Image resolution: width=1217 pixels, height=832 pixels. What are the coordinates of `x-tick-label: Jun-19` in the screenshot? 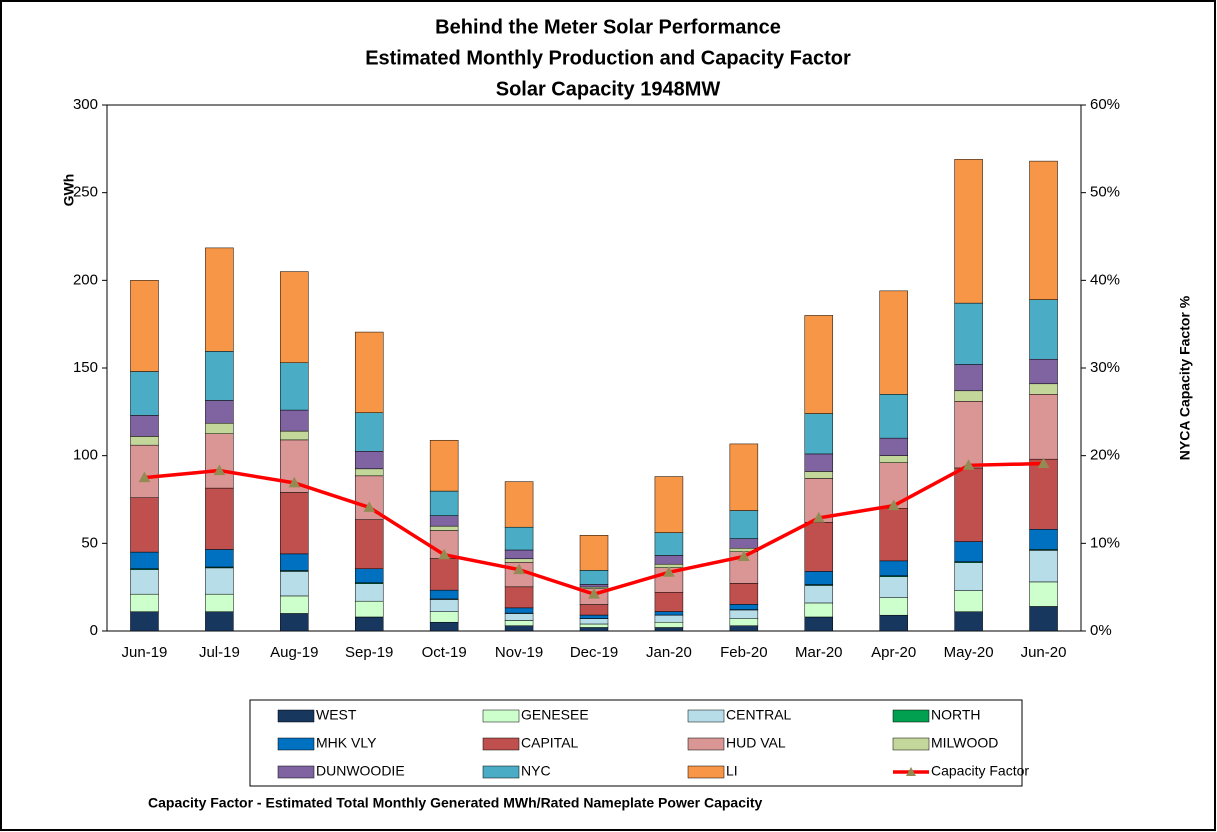 It's located at (145, 652).